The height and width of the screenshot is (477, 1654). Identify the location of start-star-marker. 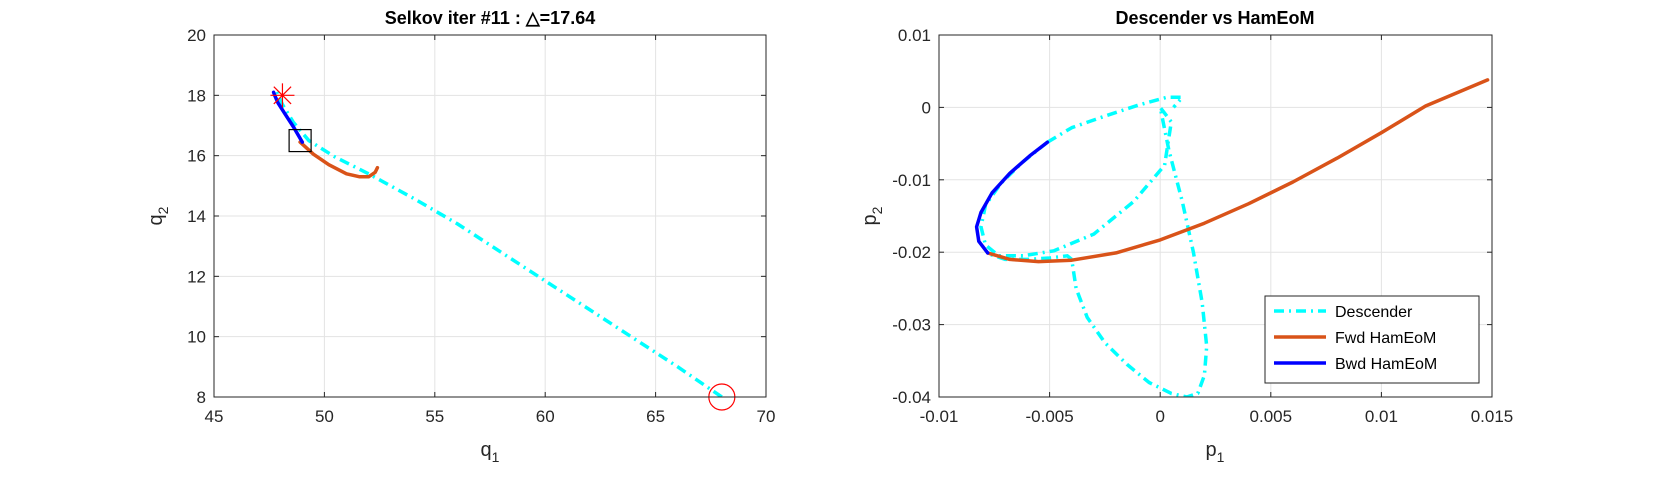
(282, 95).